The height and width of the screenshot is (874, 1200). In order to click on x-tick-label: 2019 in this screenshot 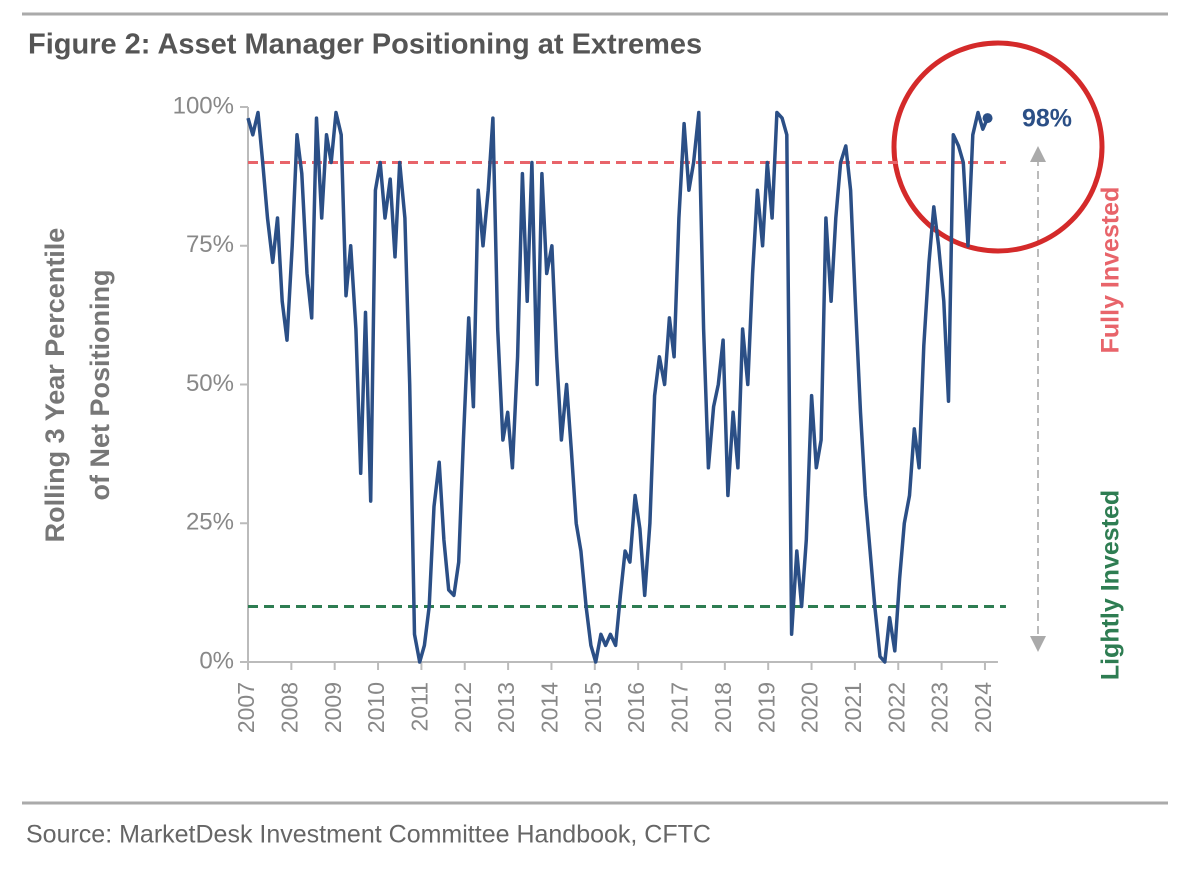, I will do `click(766, 707)`.